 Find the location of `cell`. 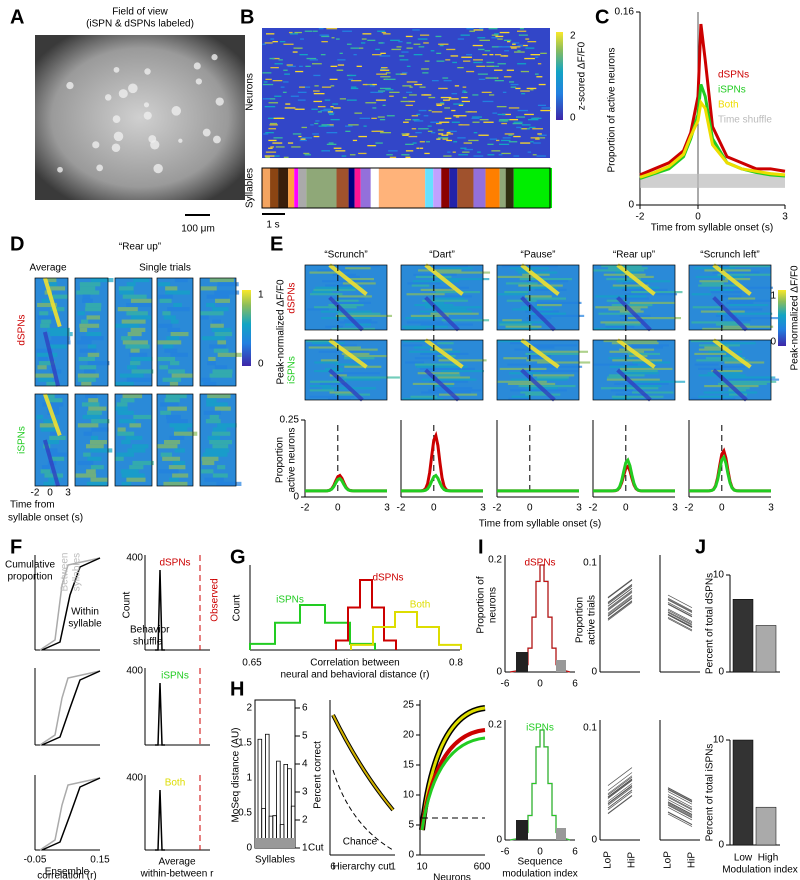

cell is located at coordinates (133, 88).